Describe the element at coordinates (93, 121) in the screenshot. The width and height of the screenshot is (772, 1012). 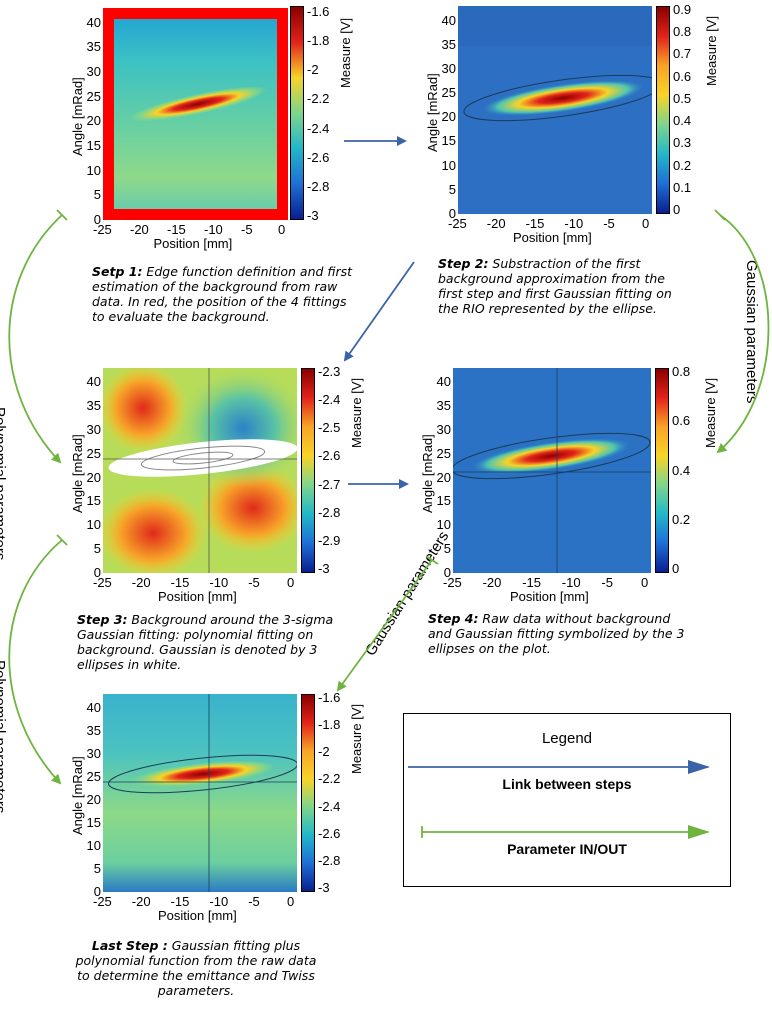
I see `step1-y-tick: 20` at that location.